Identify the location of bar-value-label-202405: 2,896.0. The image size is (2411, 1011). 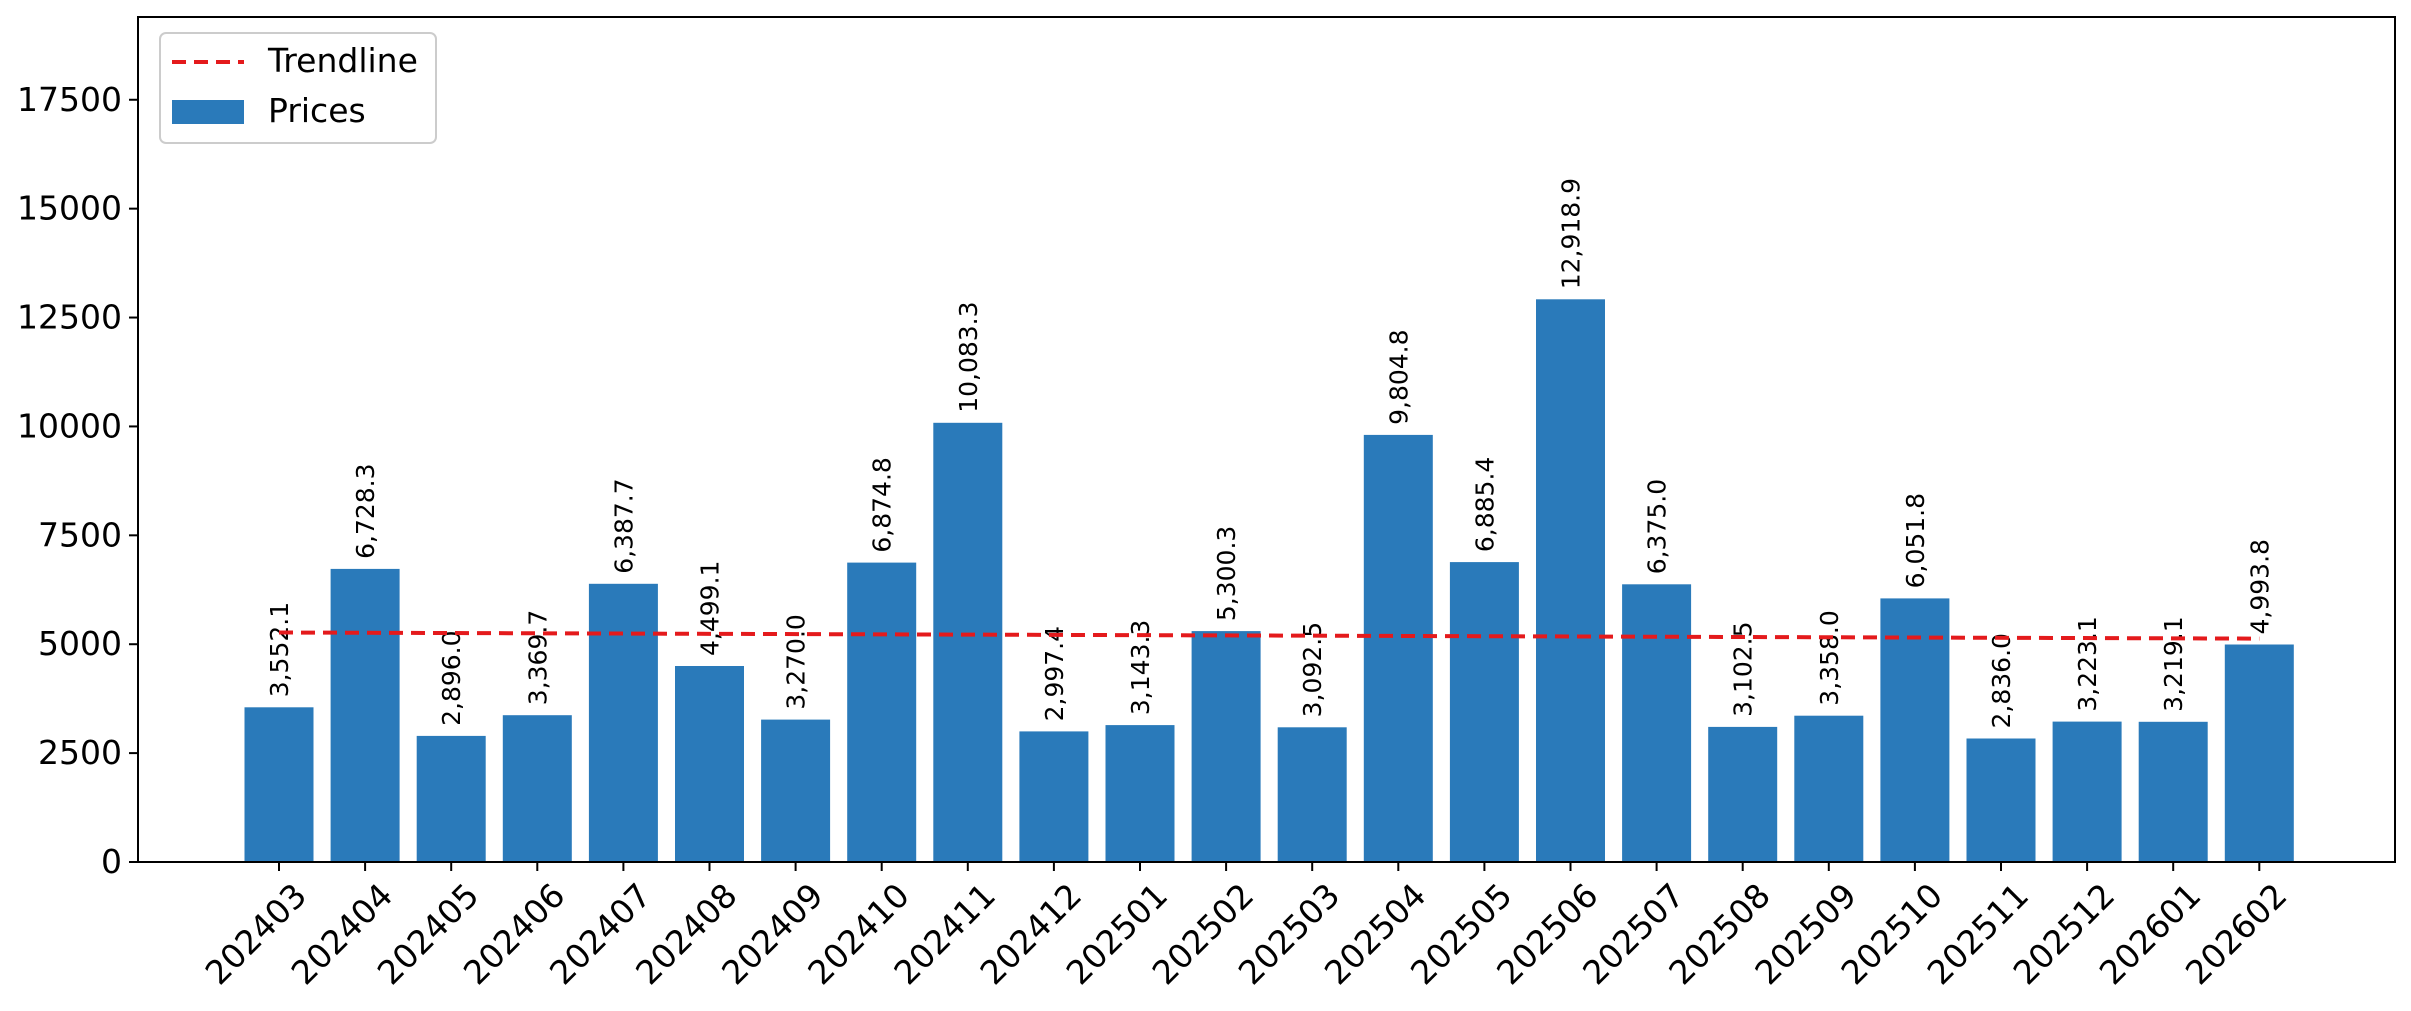
(451, 677).